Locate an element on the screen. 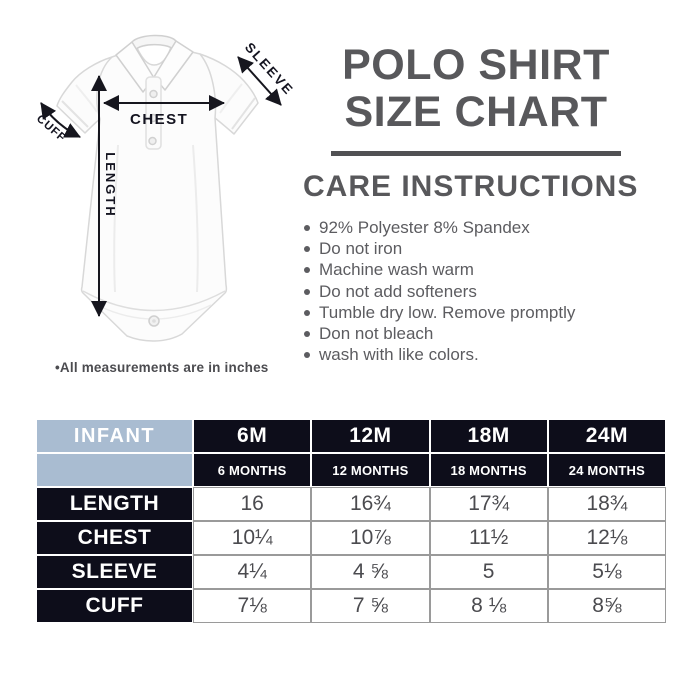  table-col-header-6m: 6M is located at coordinates (252, 436).